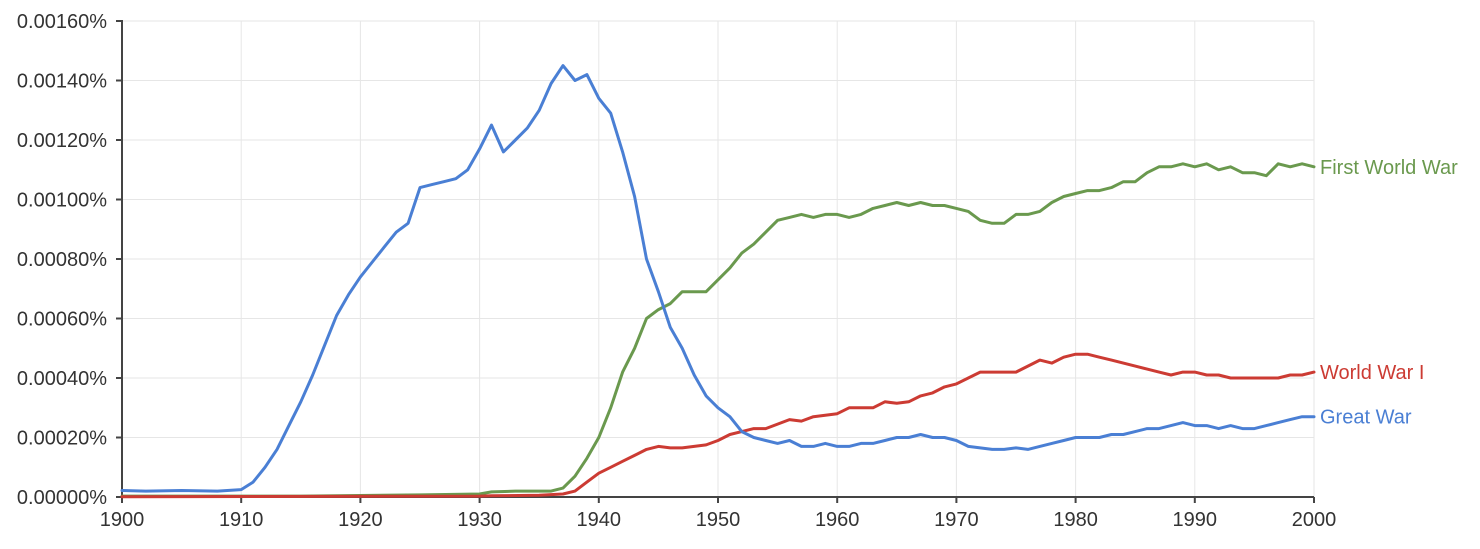  What do you see at coordinates (62, 22) in the screenshot?
I see `y-tick-label: 0.00160%` at bounding box center [62, 22].